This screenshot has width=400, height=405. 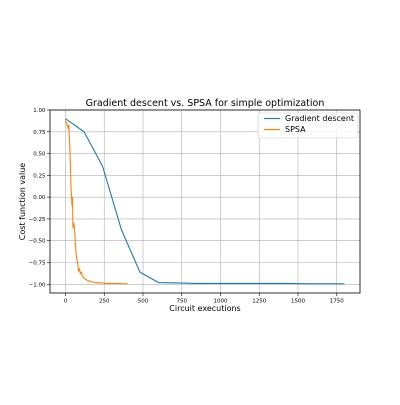 I want to click on x-tick-label: 250, so click(x=104, y=302).